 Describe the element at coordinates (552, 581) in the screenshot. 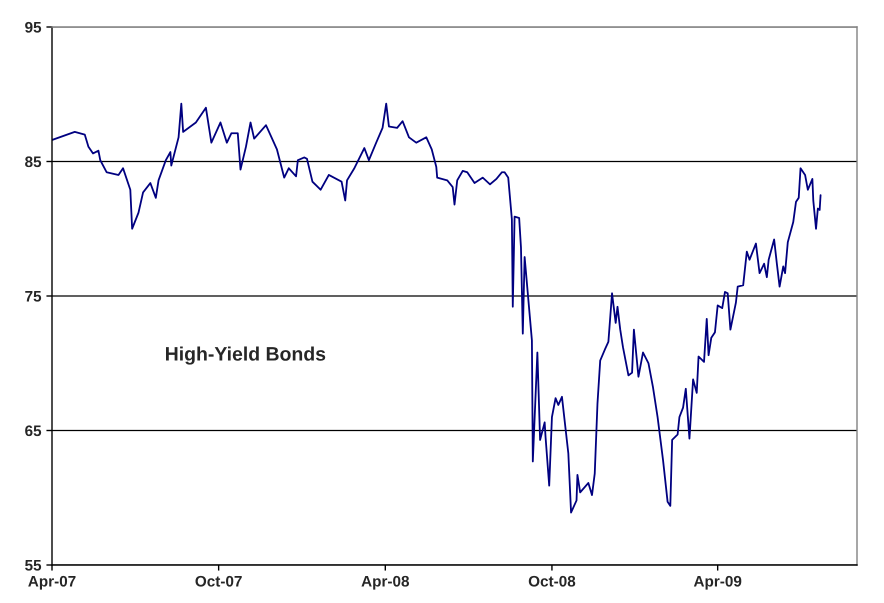

I see `x-tick-label: Oct-08` at that location.